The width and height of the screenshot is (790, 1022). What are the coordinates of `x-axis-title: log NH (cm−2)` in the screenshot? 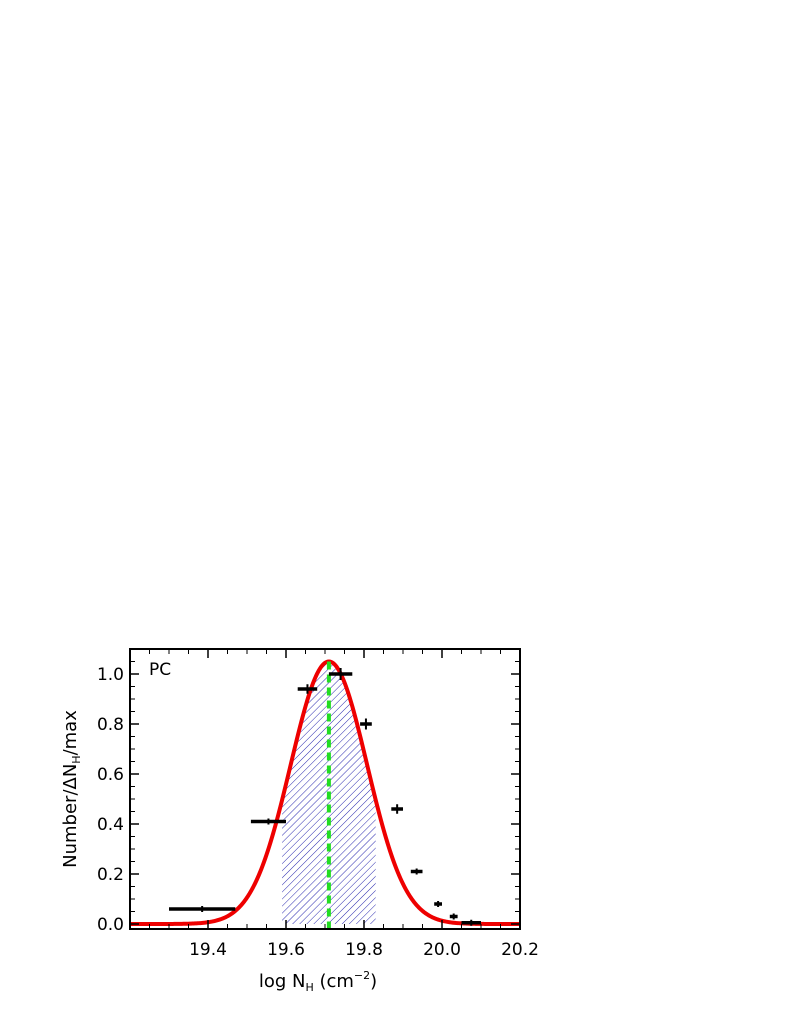 It's located at (318, 981).